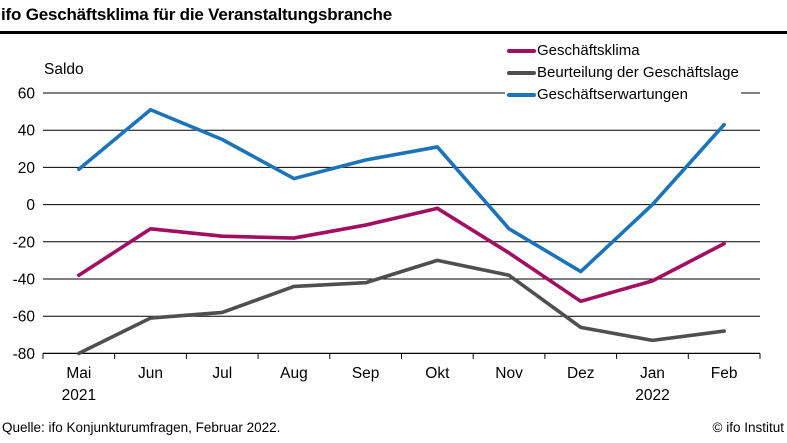 This screenshot has height=443, width=787. What do you see at coordinates (437, 373) in the screenshot?
I see `x-tick-label: Okt` at bounding box center [437, 373].